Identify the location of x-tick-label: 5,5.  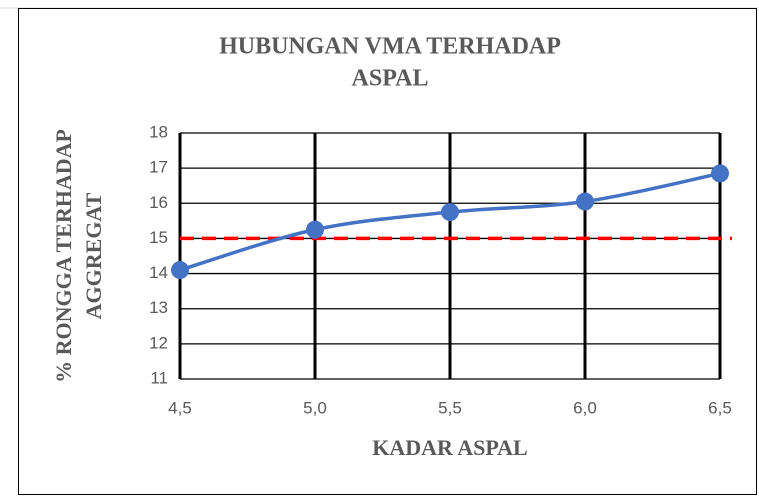
(450, 407).